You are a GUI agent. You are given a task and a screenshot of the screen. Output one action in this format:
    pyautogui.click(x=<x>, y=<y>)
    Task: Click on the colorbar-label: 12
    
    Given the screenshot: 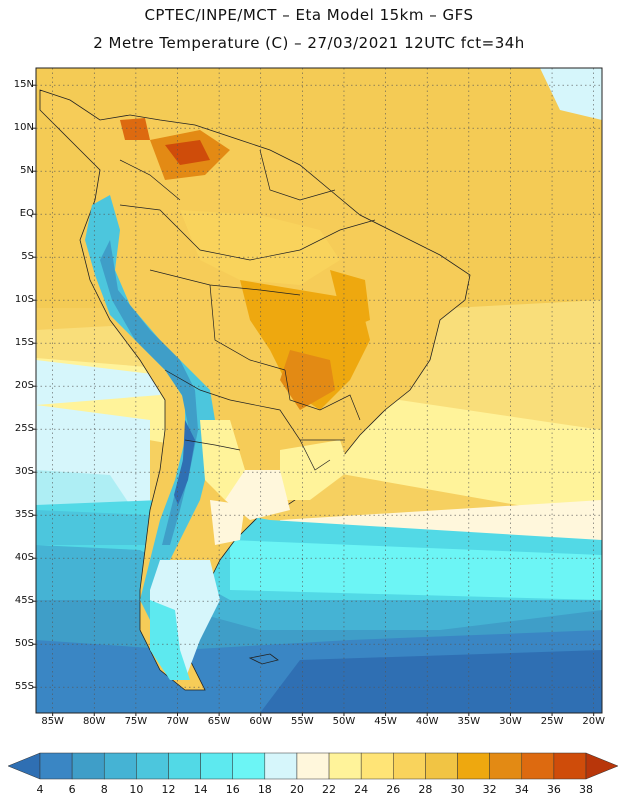 What is the action you would take?
    pyautogui.click(x=168, y=789)
    